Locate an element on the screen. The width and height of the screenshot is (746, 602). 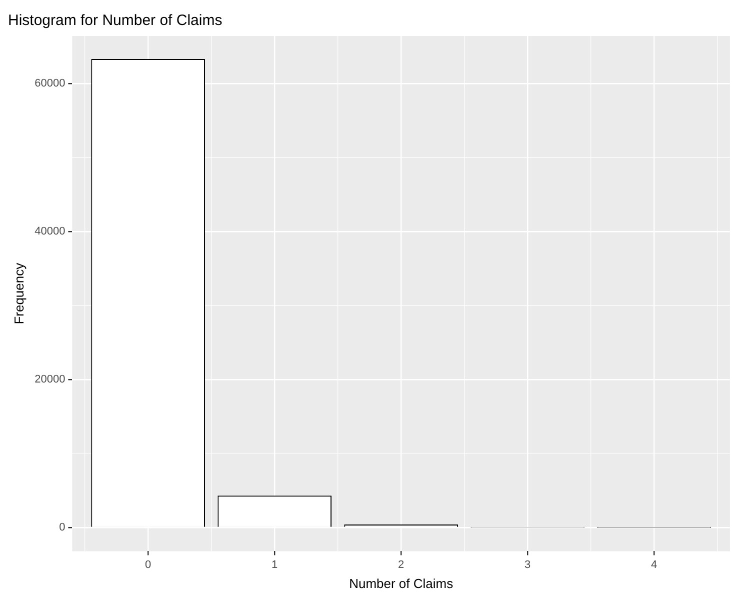
x-axis-title: Number of Claims is located at coordinates (401, 583).